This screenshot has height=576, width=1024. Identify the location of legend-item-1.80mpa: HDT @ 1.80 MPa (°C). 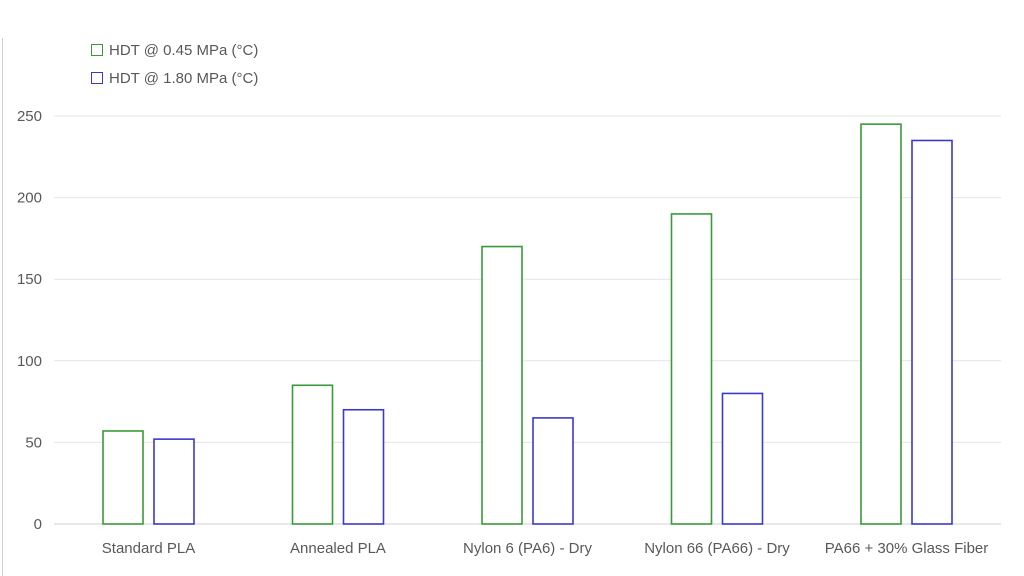
(174, 78).